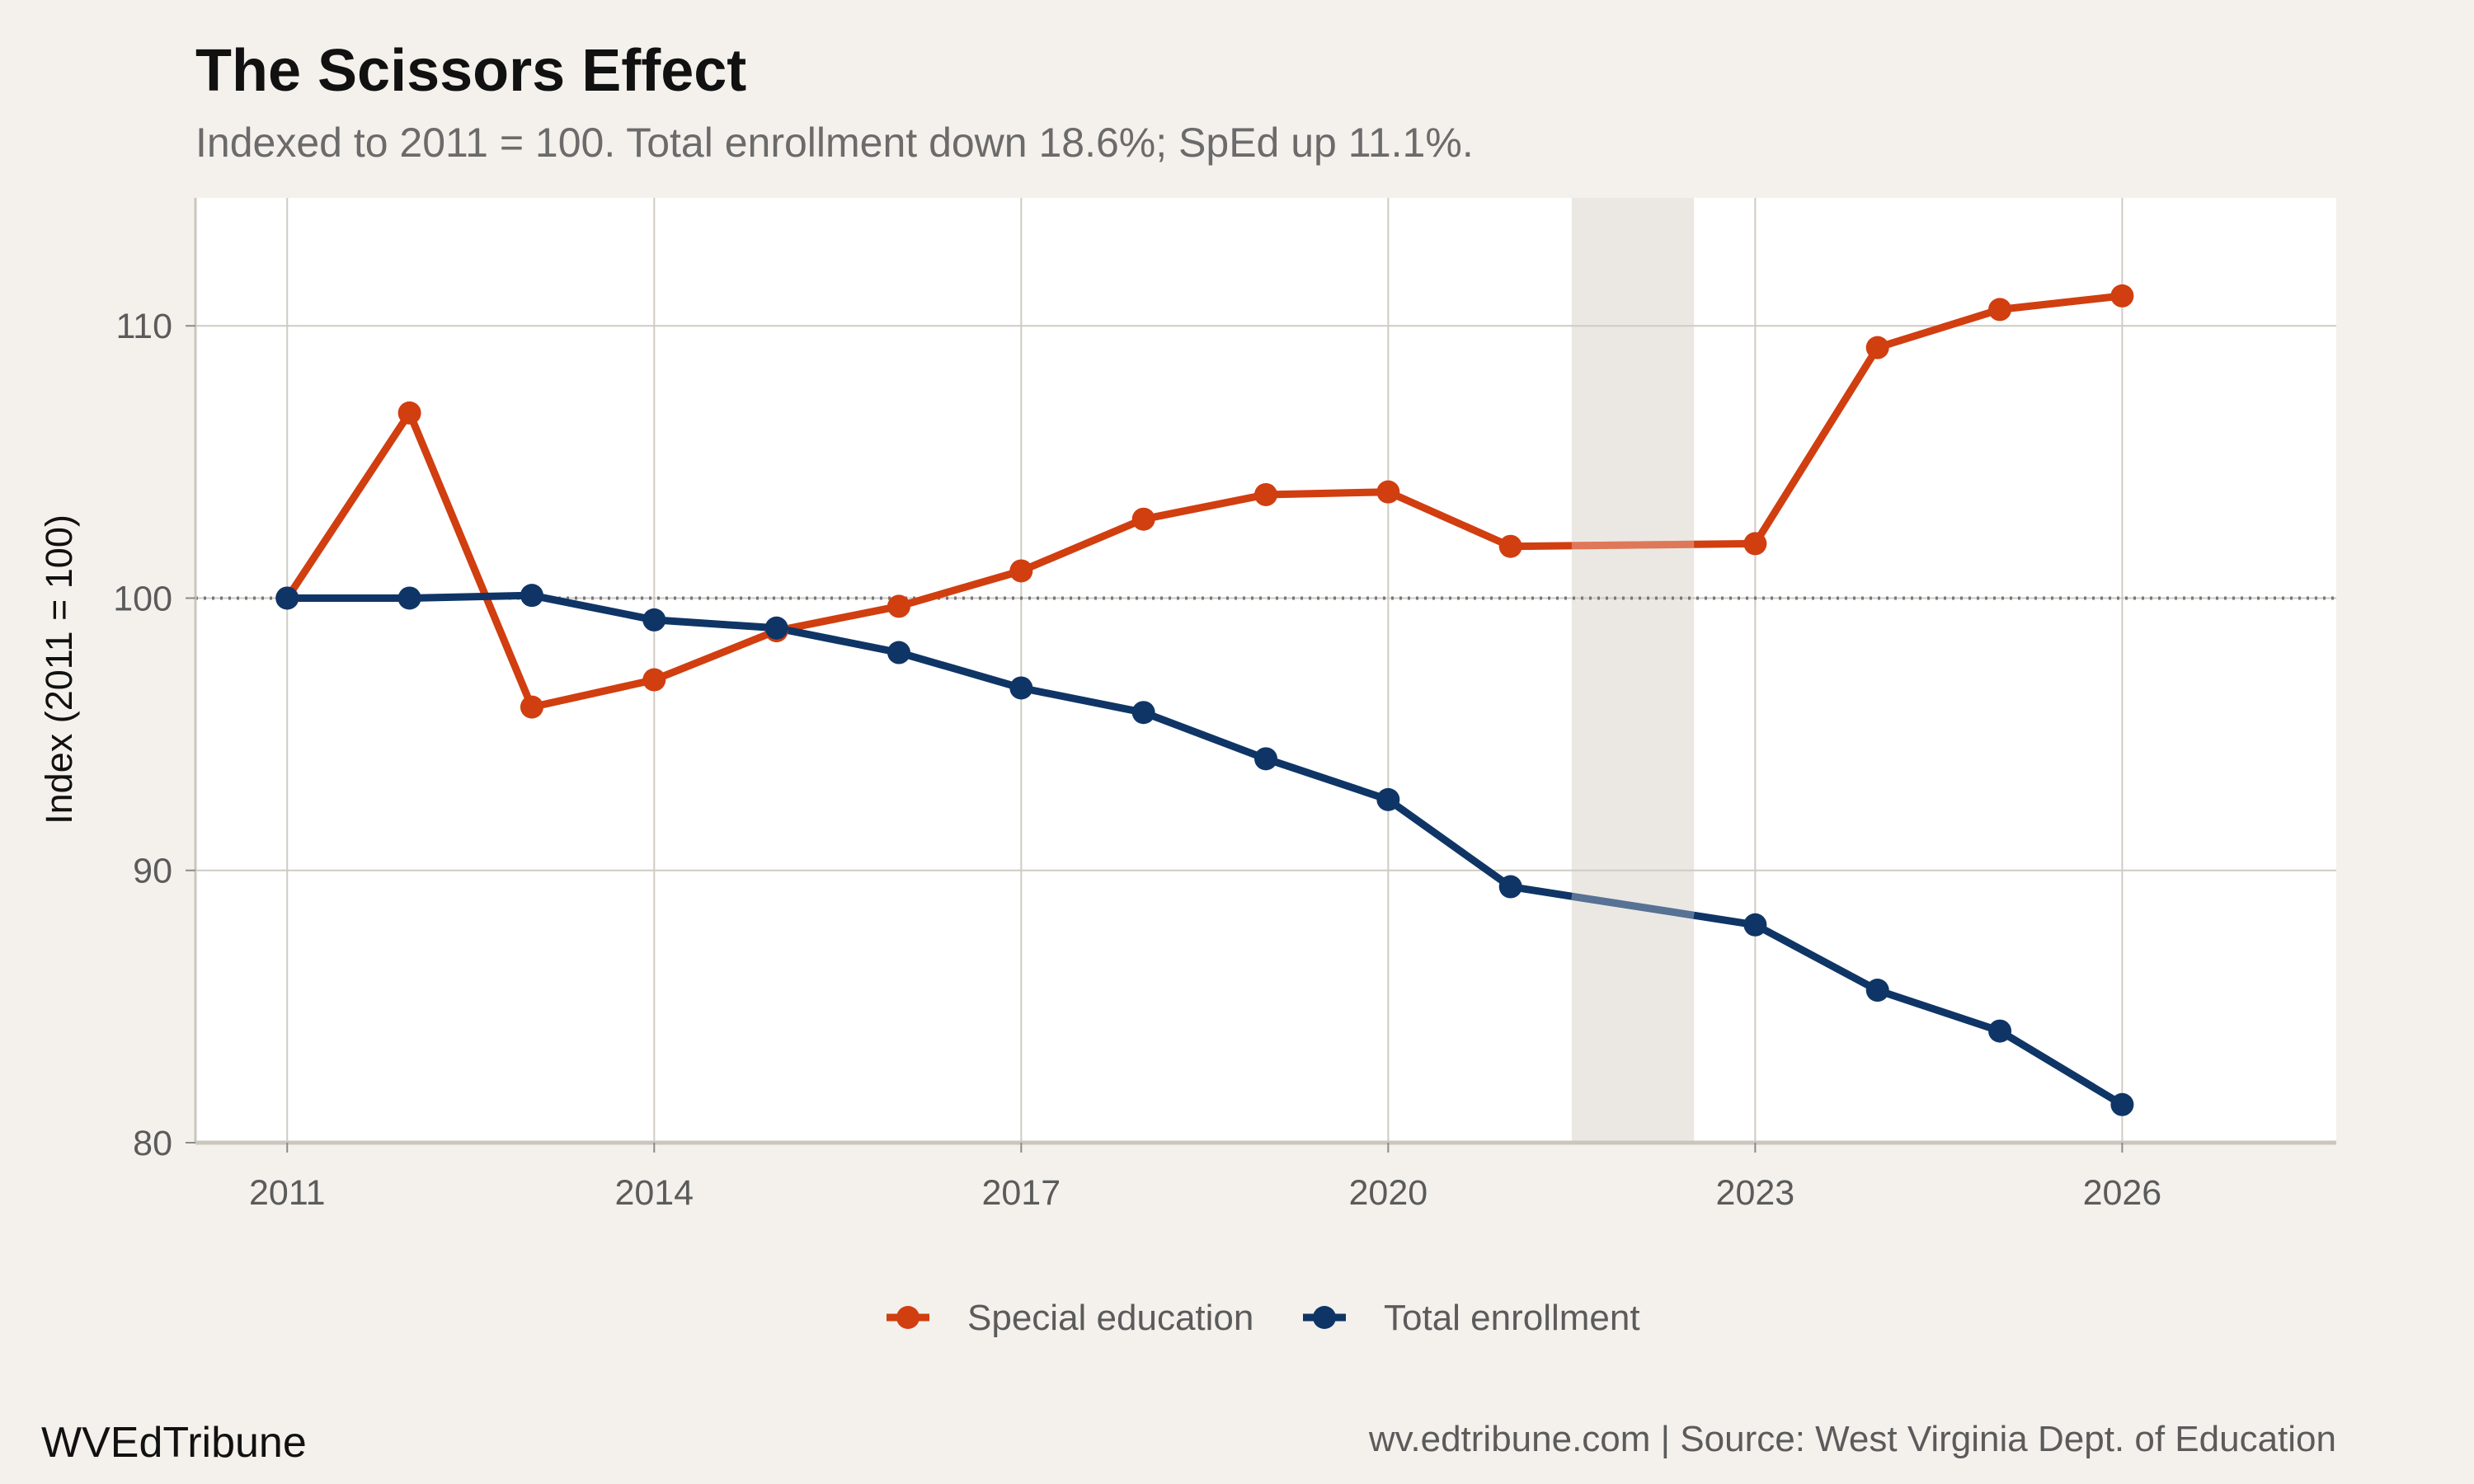  Describe the element at coordinates (1755, 925) in the screenshot. I see `point-total-enrollment-2023` at that location.